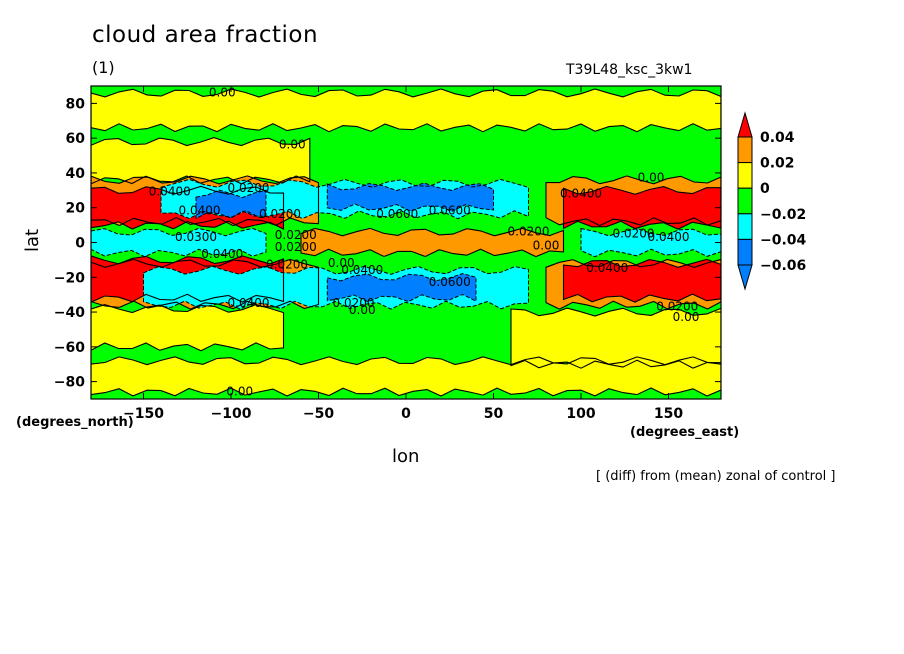 The height and width of the screenshot is (654, 904). Describe the element at coordinates (406, 414) in the screenshot. I see `x-tick-label: 0` at that location.